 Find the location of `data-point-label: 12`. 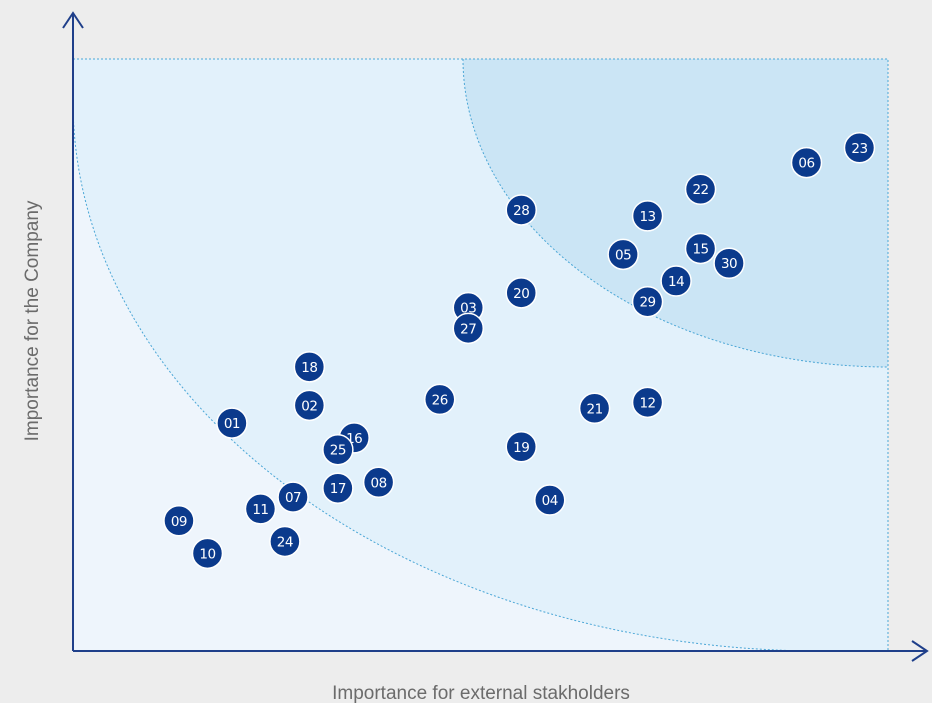

data-point-label: 12 is located at coordinates (647, 403).